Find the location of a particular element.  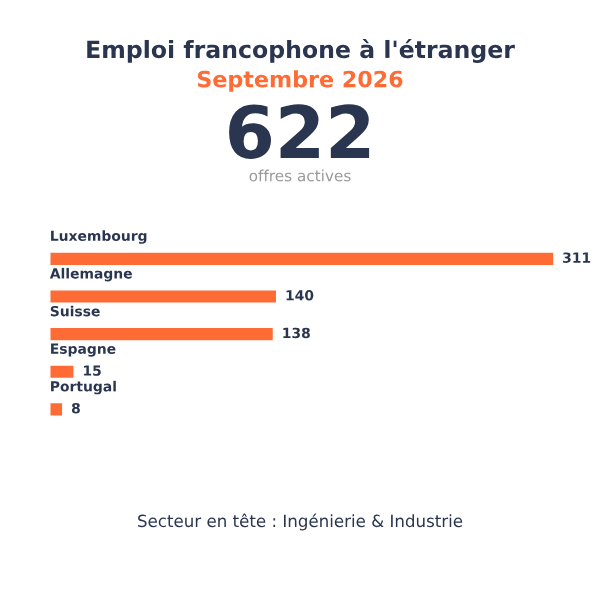

chart-subtitle: Septembre 2026 is located at coordinates (300, 81).